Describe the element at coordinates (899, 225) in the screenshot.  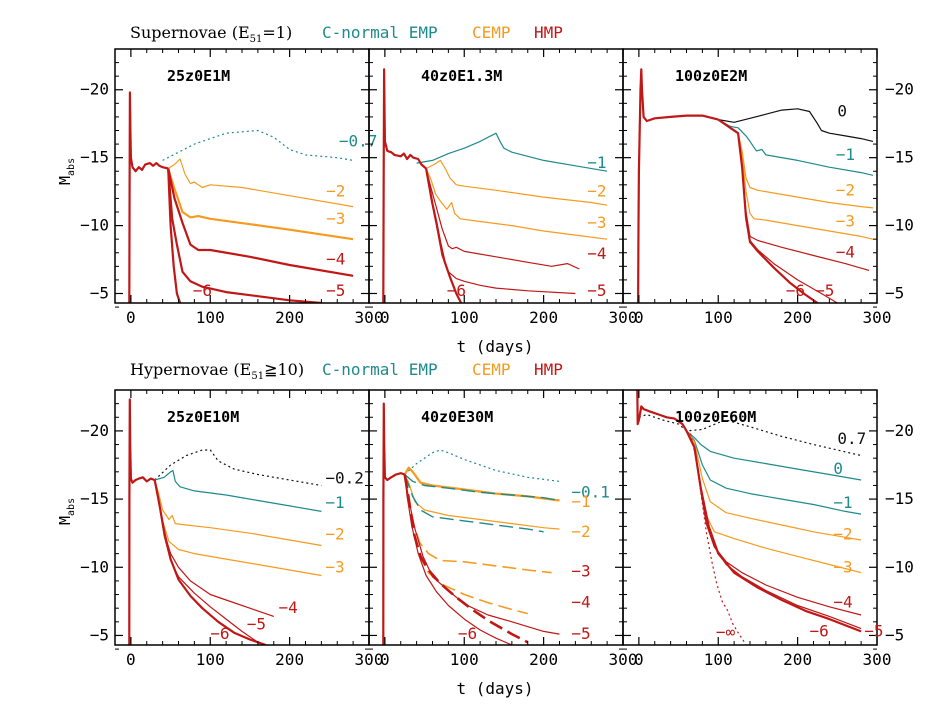
I see `y-tick-label-right: −10` at that location.